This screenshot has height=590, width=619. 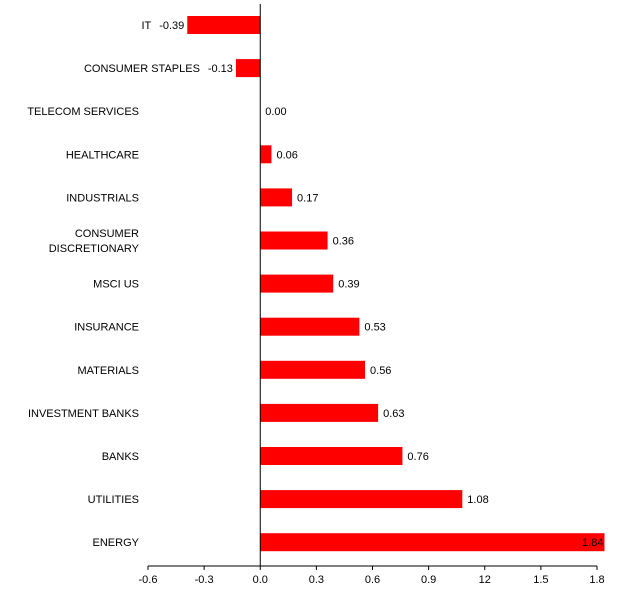 I want to click on value-label: 1.84, so click(x=592, y=543).